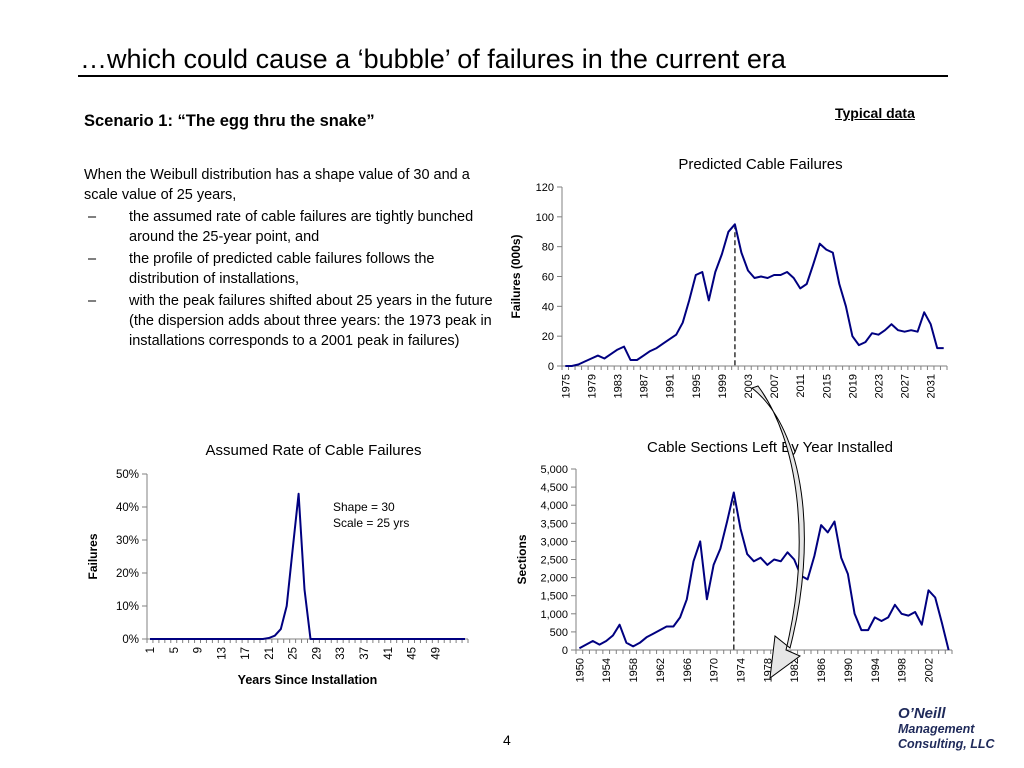 Image resolution: width=1024 pixels, height=768 pixels. I want to click on company-logo: O’Neill Management Consulting, LLC, so click(953, 728).